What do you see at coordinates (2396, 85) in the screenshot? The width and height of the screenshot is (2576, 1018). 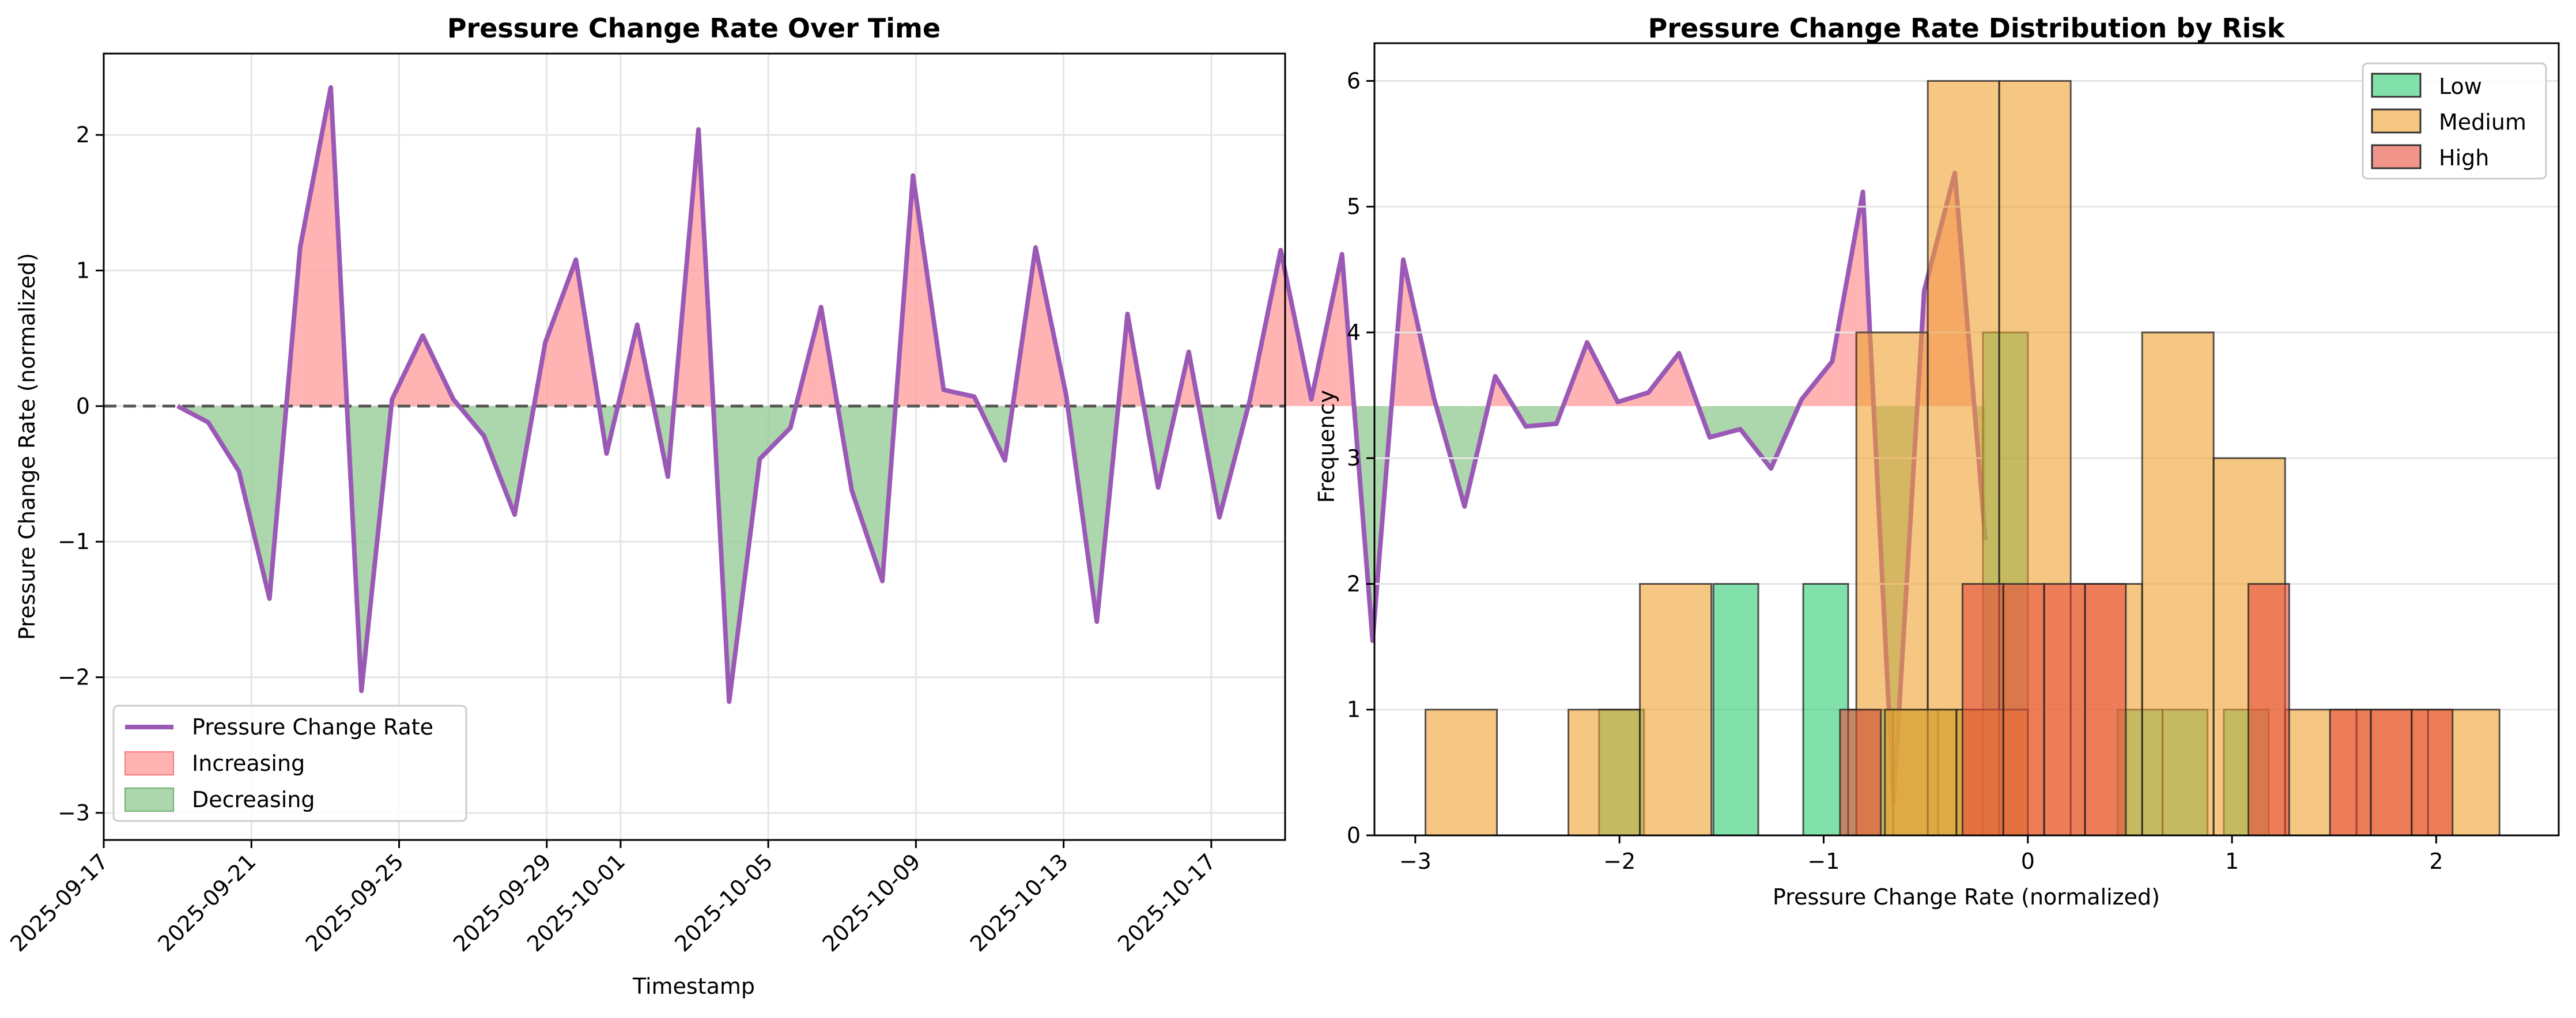 I see `legend-low-swatch` at bounding box center [2396, 85].